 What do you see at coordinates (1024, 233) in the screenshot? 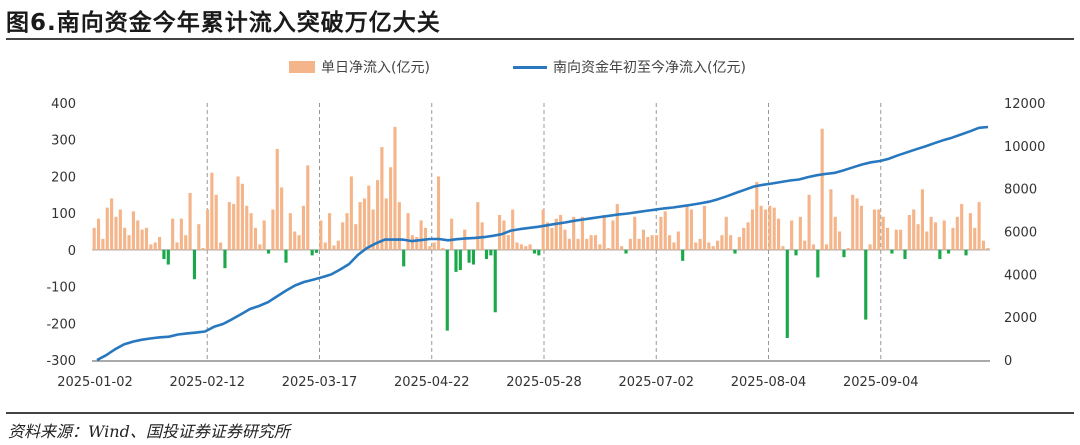
I see `right-axis: 12000 10000 8000 6000 4000 2000 0` at bounding box center [1024, 233].